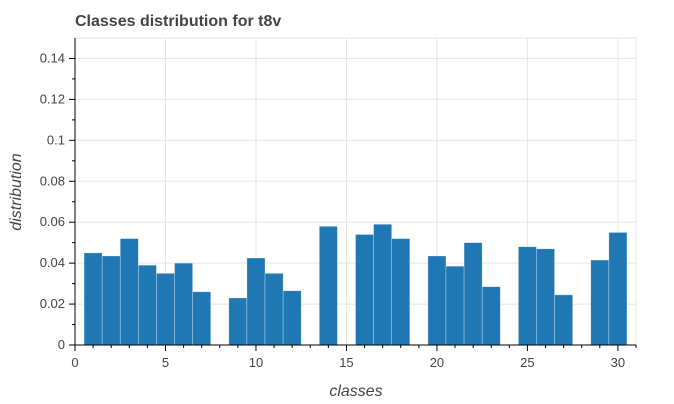  I want to click on y-tick-label: 0.08, so click(52, 180).